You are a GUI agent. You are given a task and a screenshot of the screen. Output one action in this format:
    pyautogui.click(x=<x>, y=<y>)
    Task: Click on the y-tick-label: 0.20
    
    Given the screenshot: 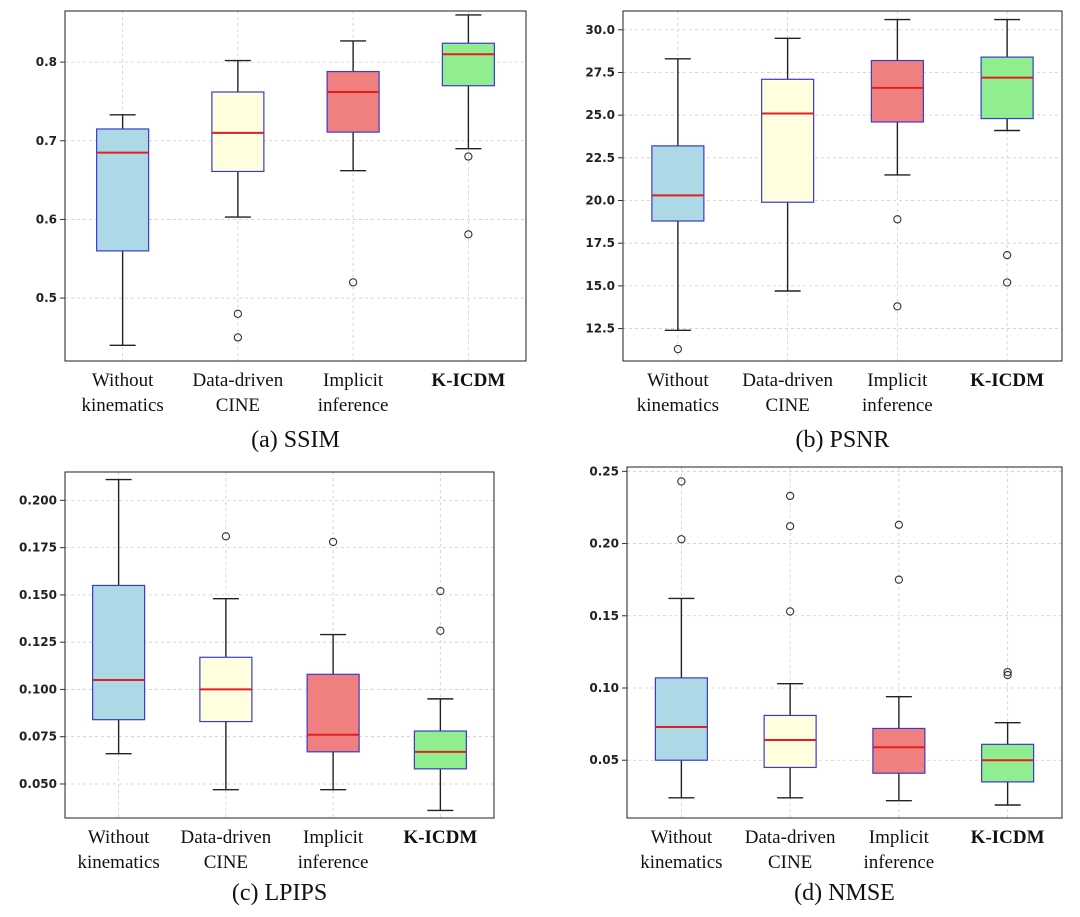 What is the action you would take?
    pyautogui.click(x=604, y=544)
    